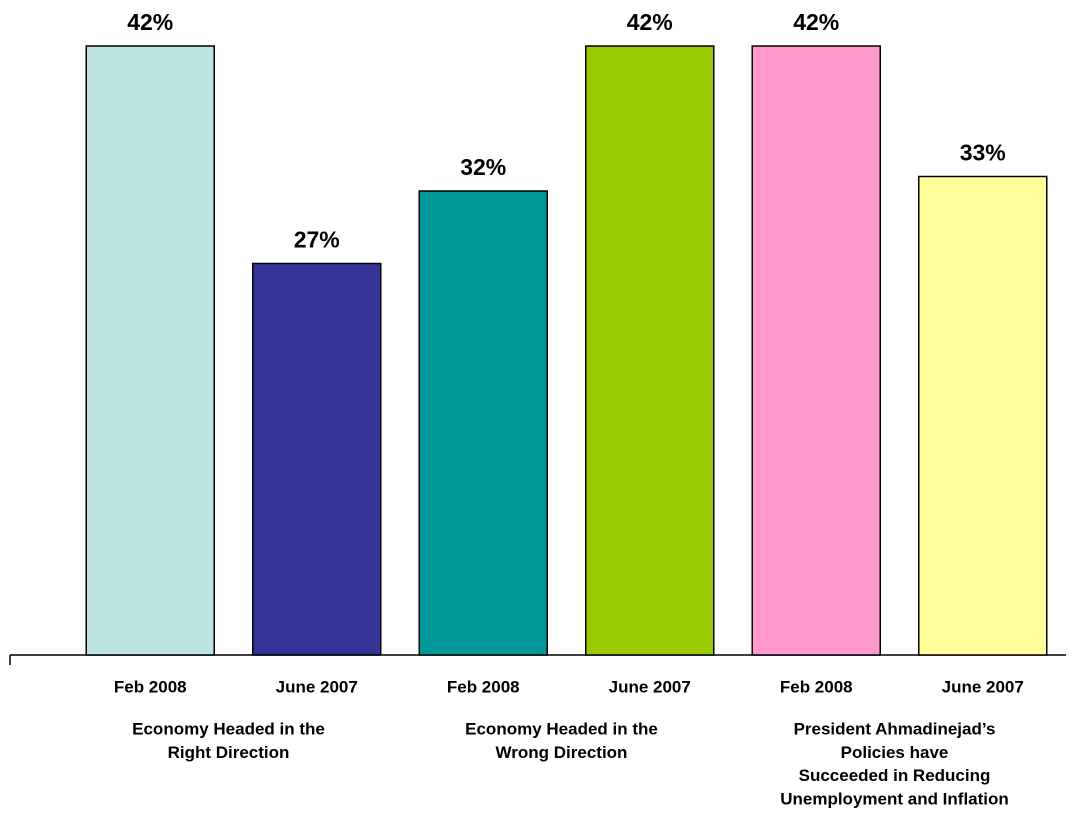 This screenshot has width=1074, height=817. Describe the element at coordinates (562, 752) in the screenshot. I see `group-label: Wrong Direction` at that location.